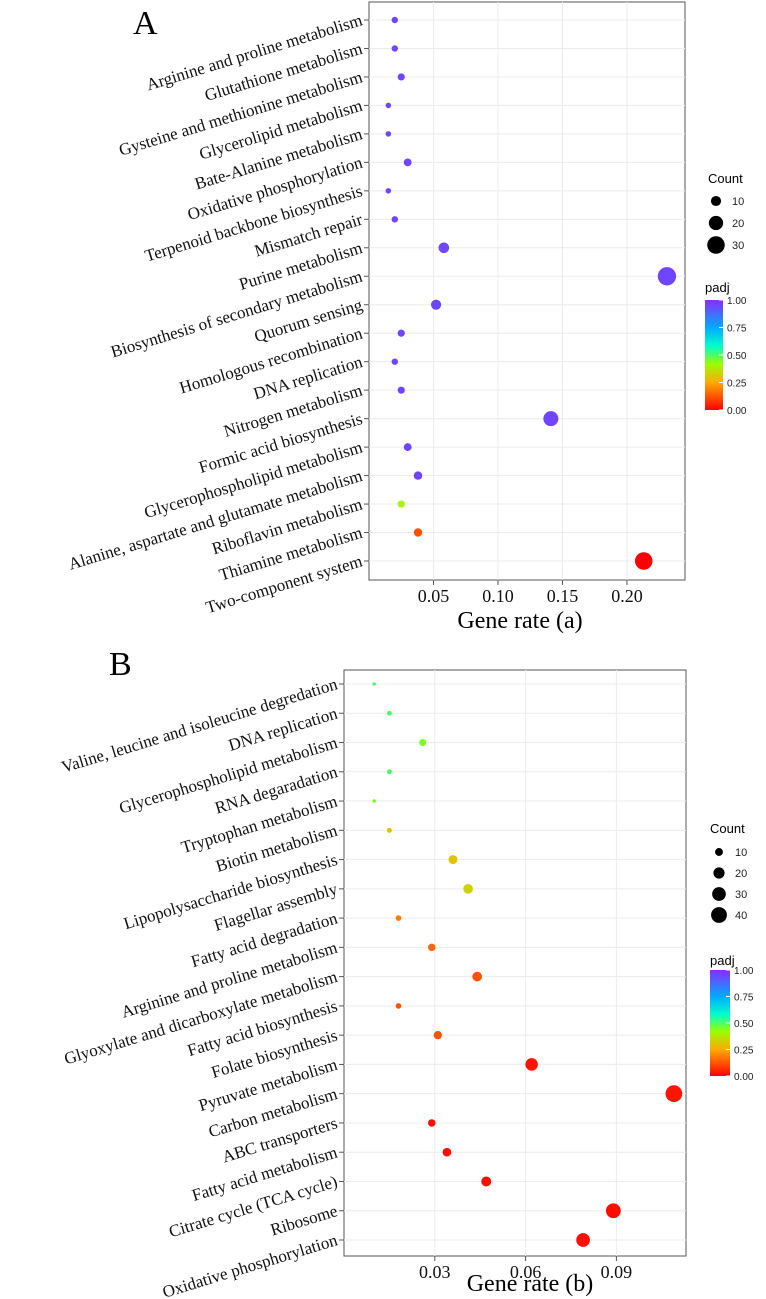 The image size is (766, 1299). What do you see at coordinates (744, 971) in the screenshot?
I see `colorbar-label-b-0: 1.00` at bounding box center [744, 971].